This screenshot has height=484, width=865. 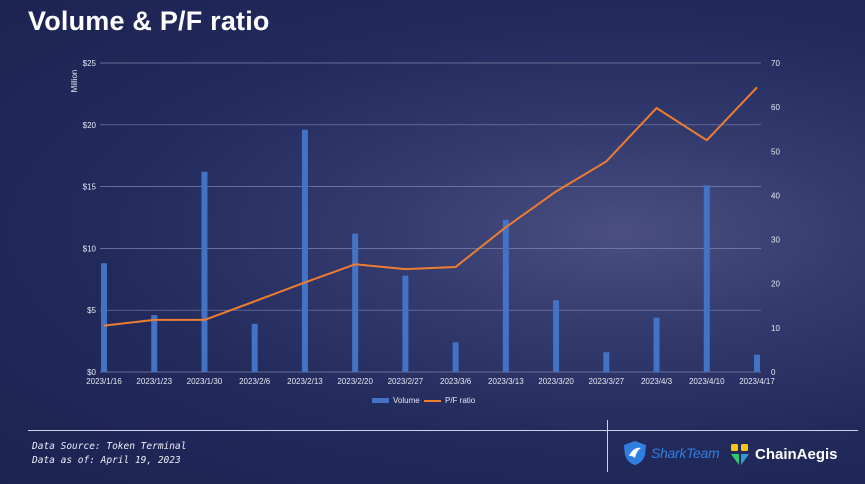 What do you see at coordinates (109, 446) in the screenshot?
I see `data-source-text: Data Source: Token Terminal` at bounding box center [109, 446].